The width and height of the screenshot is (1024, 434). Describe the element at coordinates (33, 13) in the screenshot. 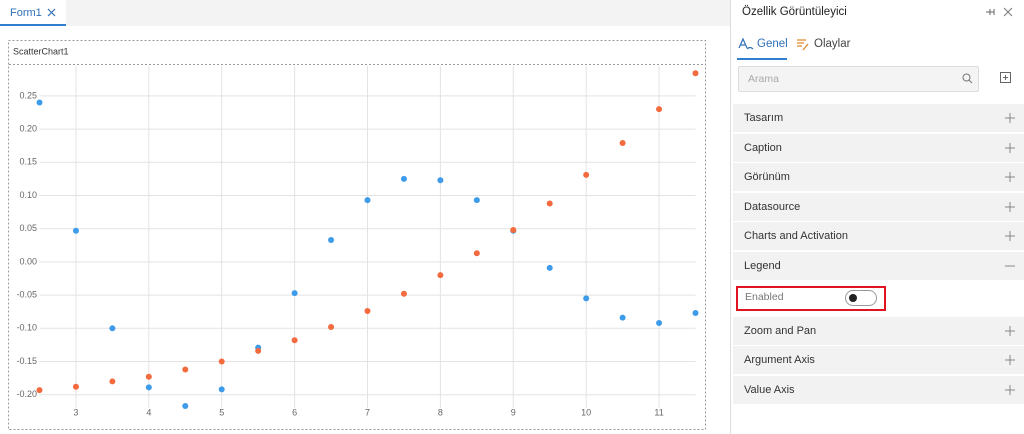

I see `tab: Form1` at that location.